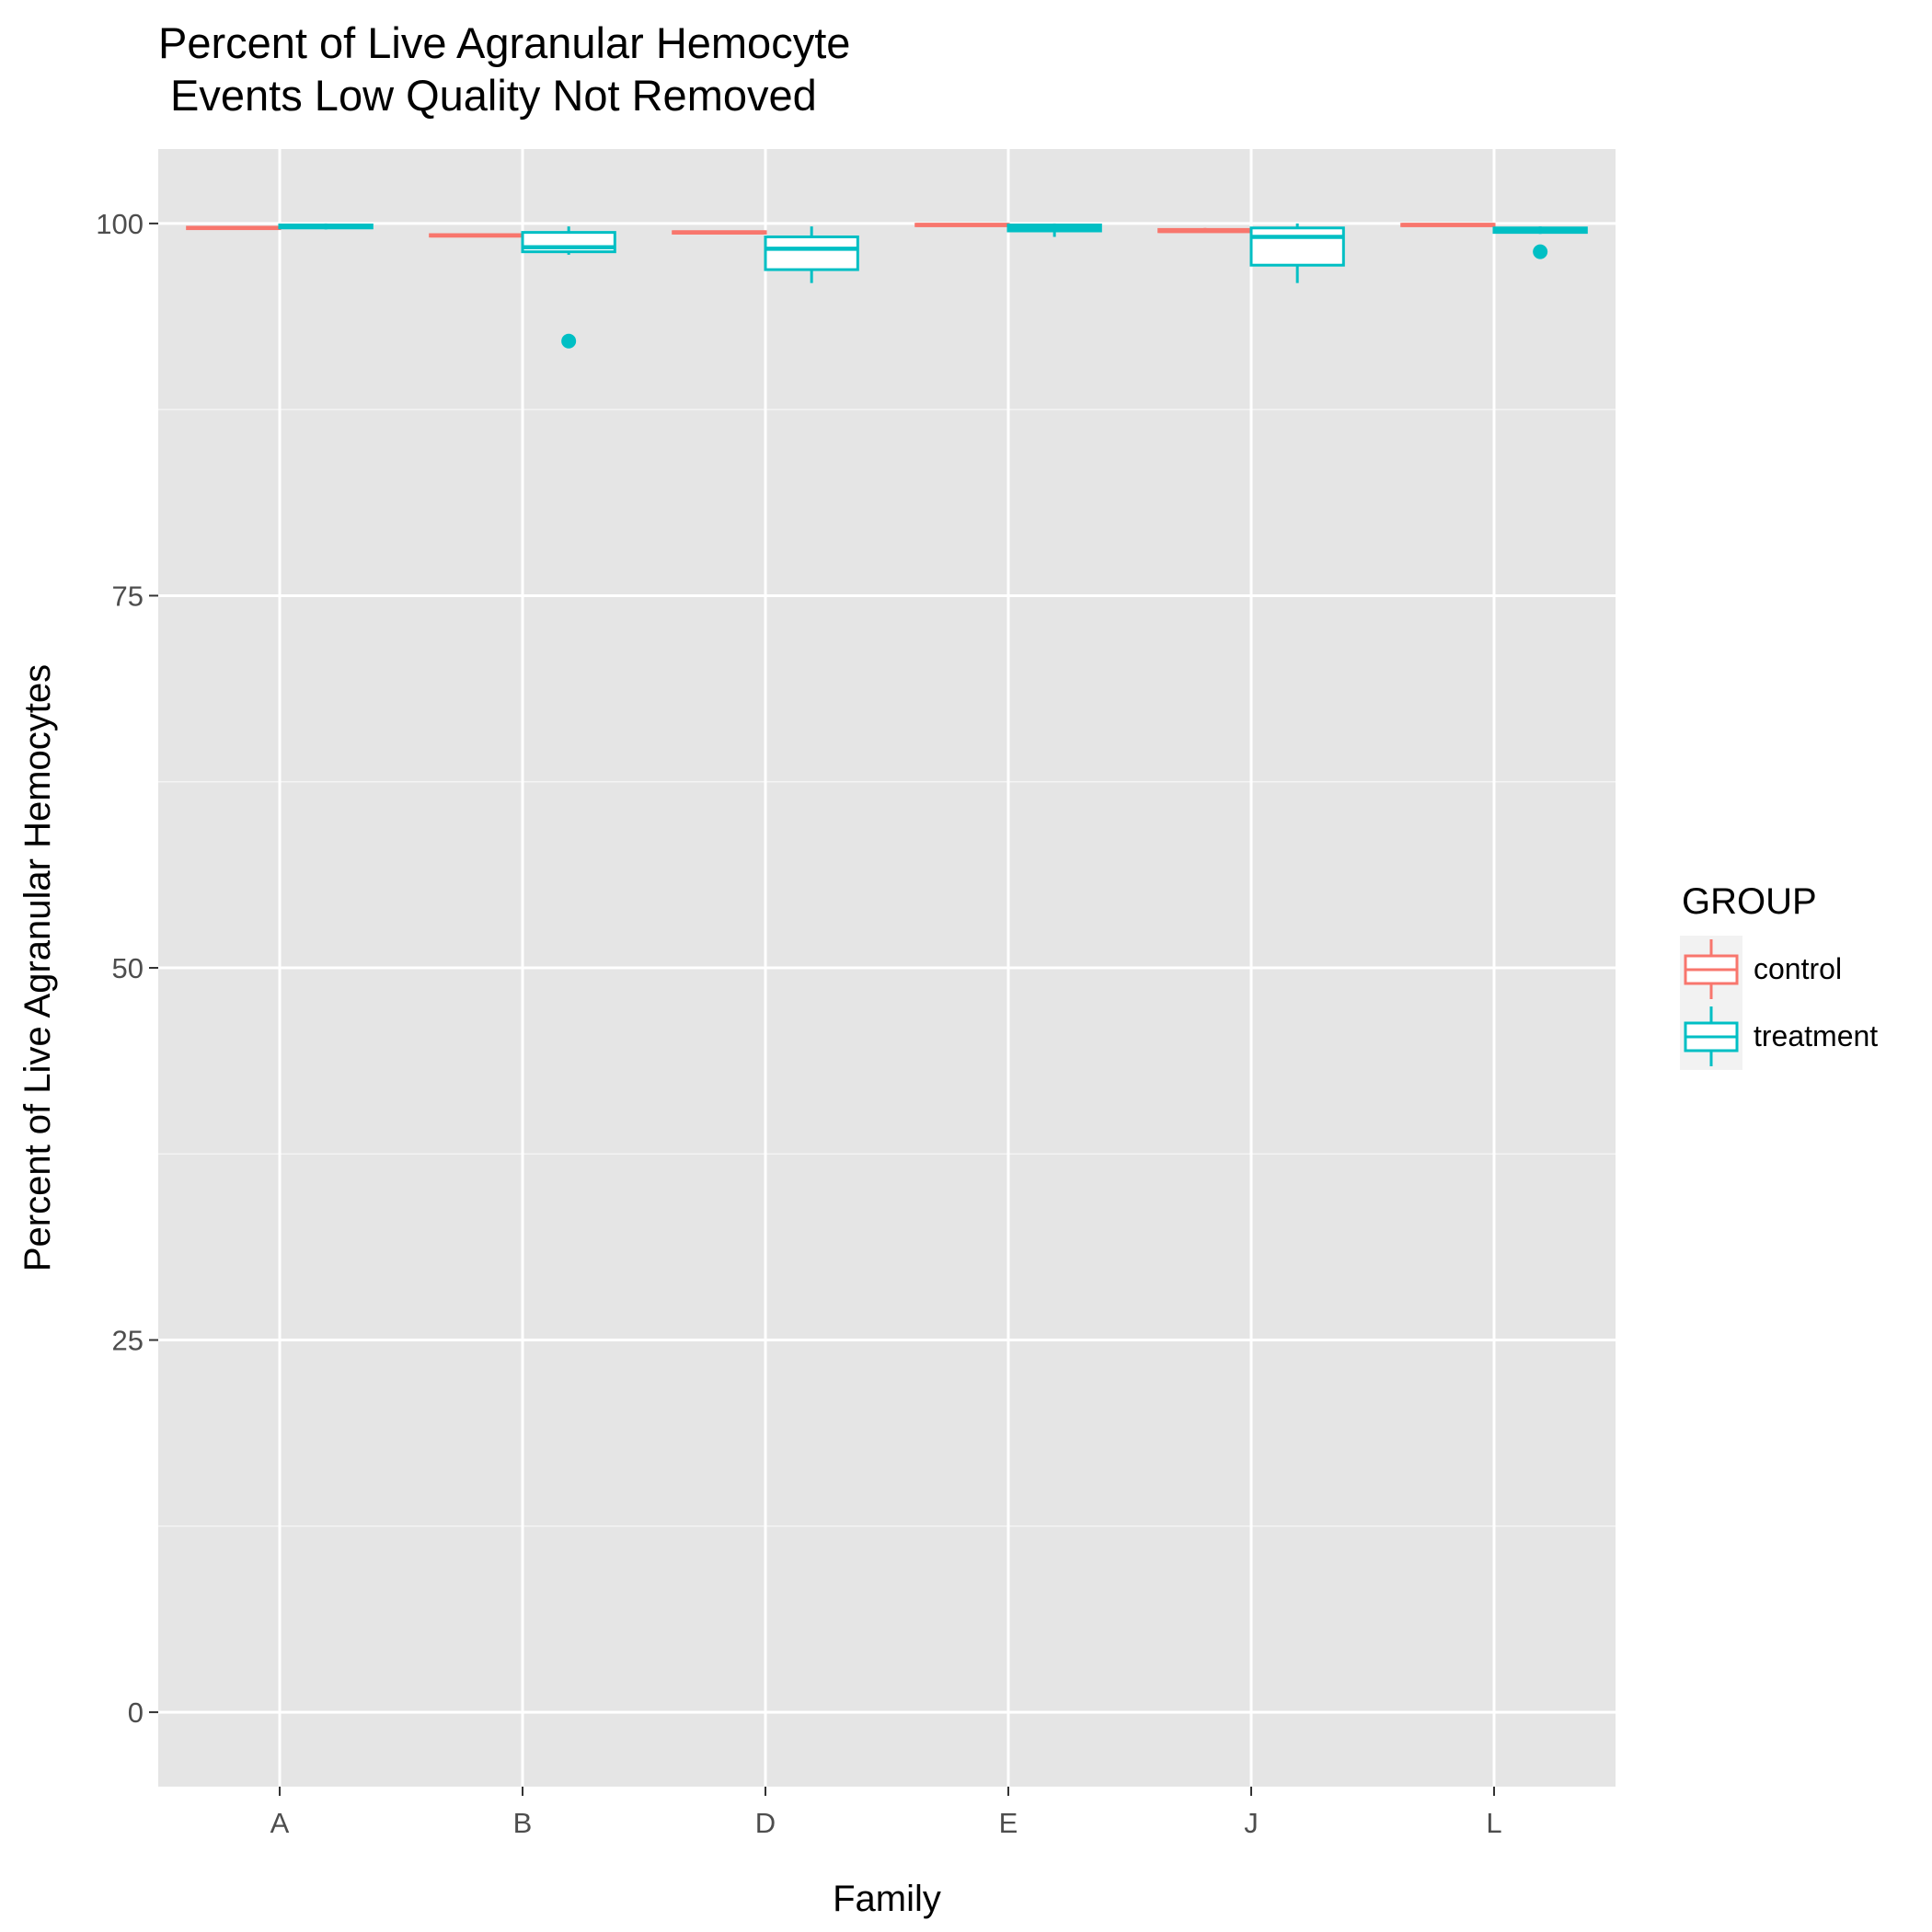 This screenshot has height=1932, width=1932. I want to click on x-tick-label: D, so click(765, 1823).